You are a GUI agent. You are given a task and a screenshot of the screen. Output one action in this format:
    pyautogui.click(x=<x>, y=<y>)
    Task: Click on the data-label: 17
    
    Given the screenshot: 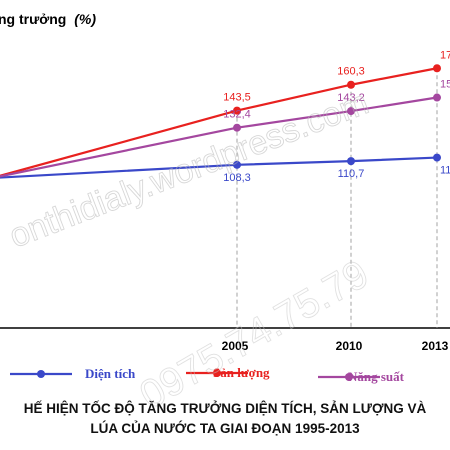 What is the action you would take?
    pyautogui.click(x=445, y=55)
    